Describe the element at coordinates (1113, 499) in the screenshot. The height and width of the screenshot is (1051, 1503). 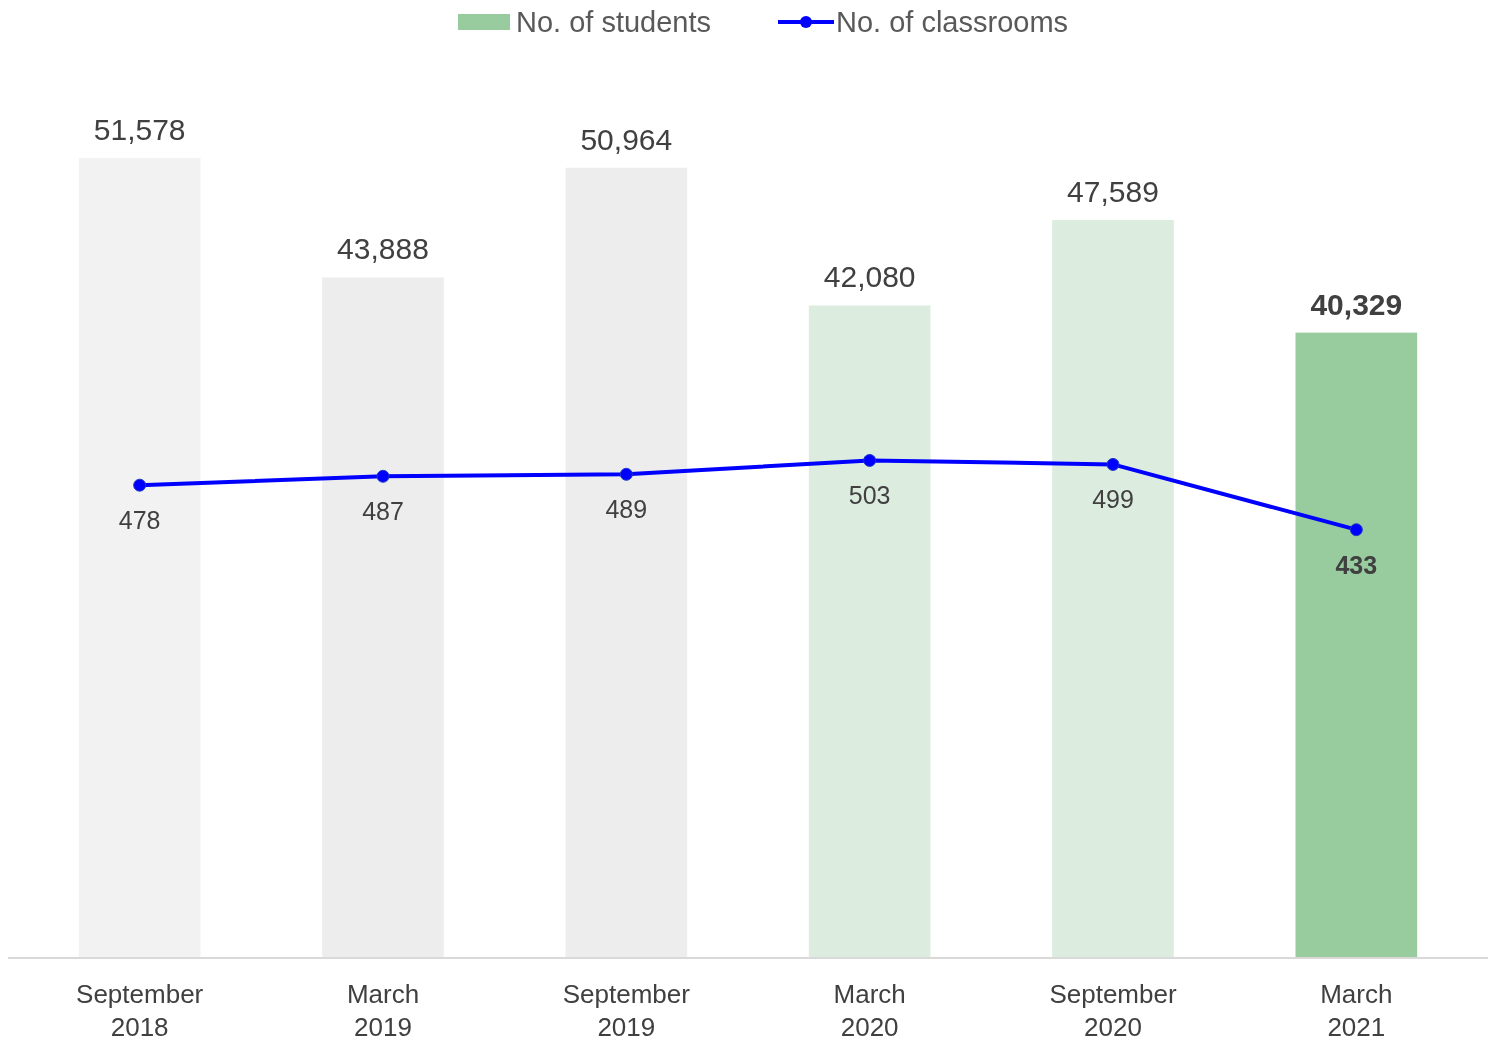
I see `data-label: 499` at that location.